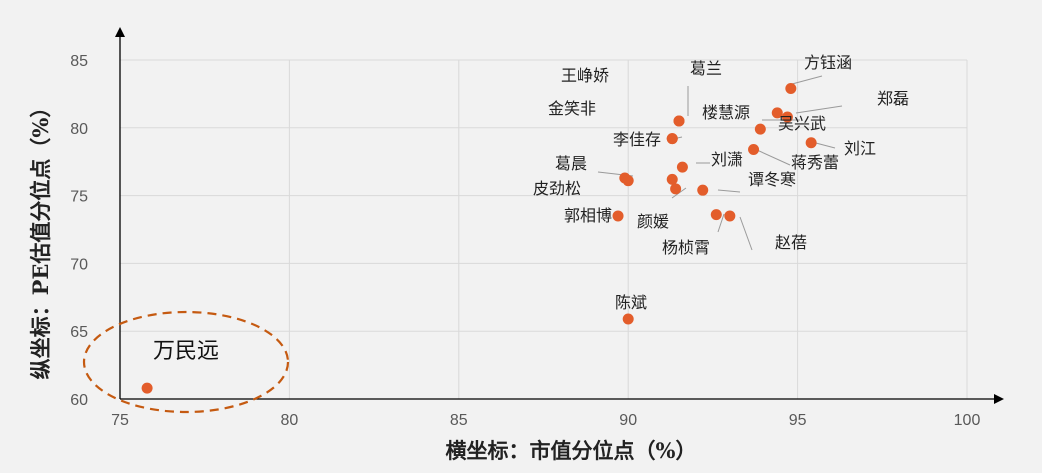 The image size is (1042, 473). Describe the element at coordinates (802, 123) in the screenshot. I see `point-label: 吴兴武` at that location.